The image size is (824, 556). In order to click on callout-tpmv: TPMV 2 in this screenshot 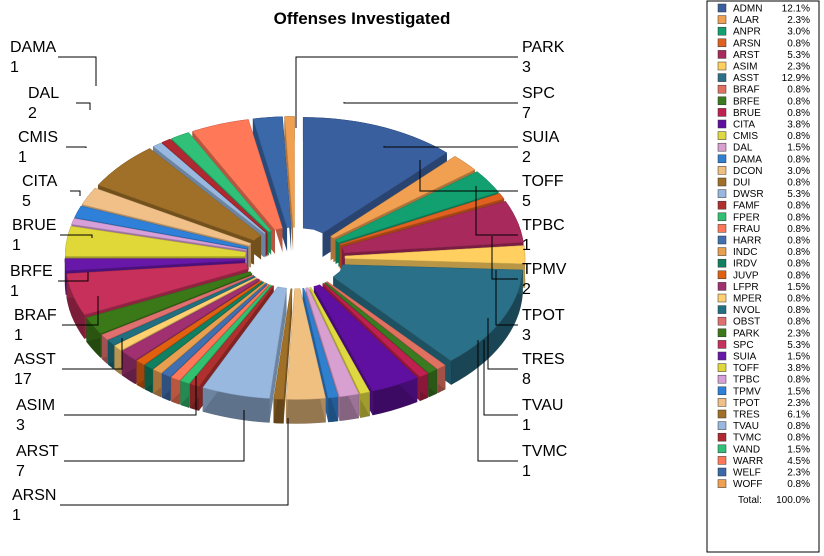, I will do `click(544, 279)`.